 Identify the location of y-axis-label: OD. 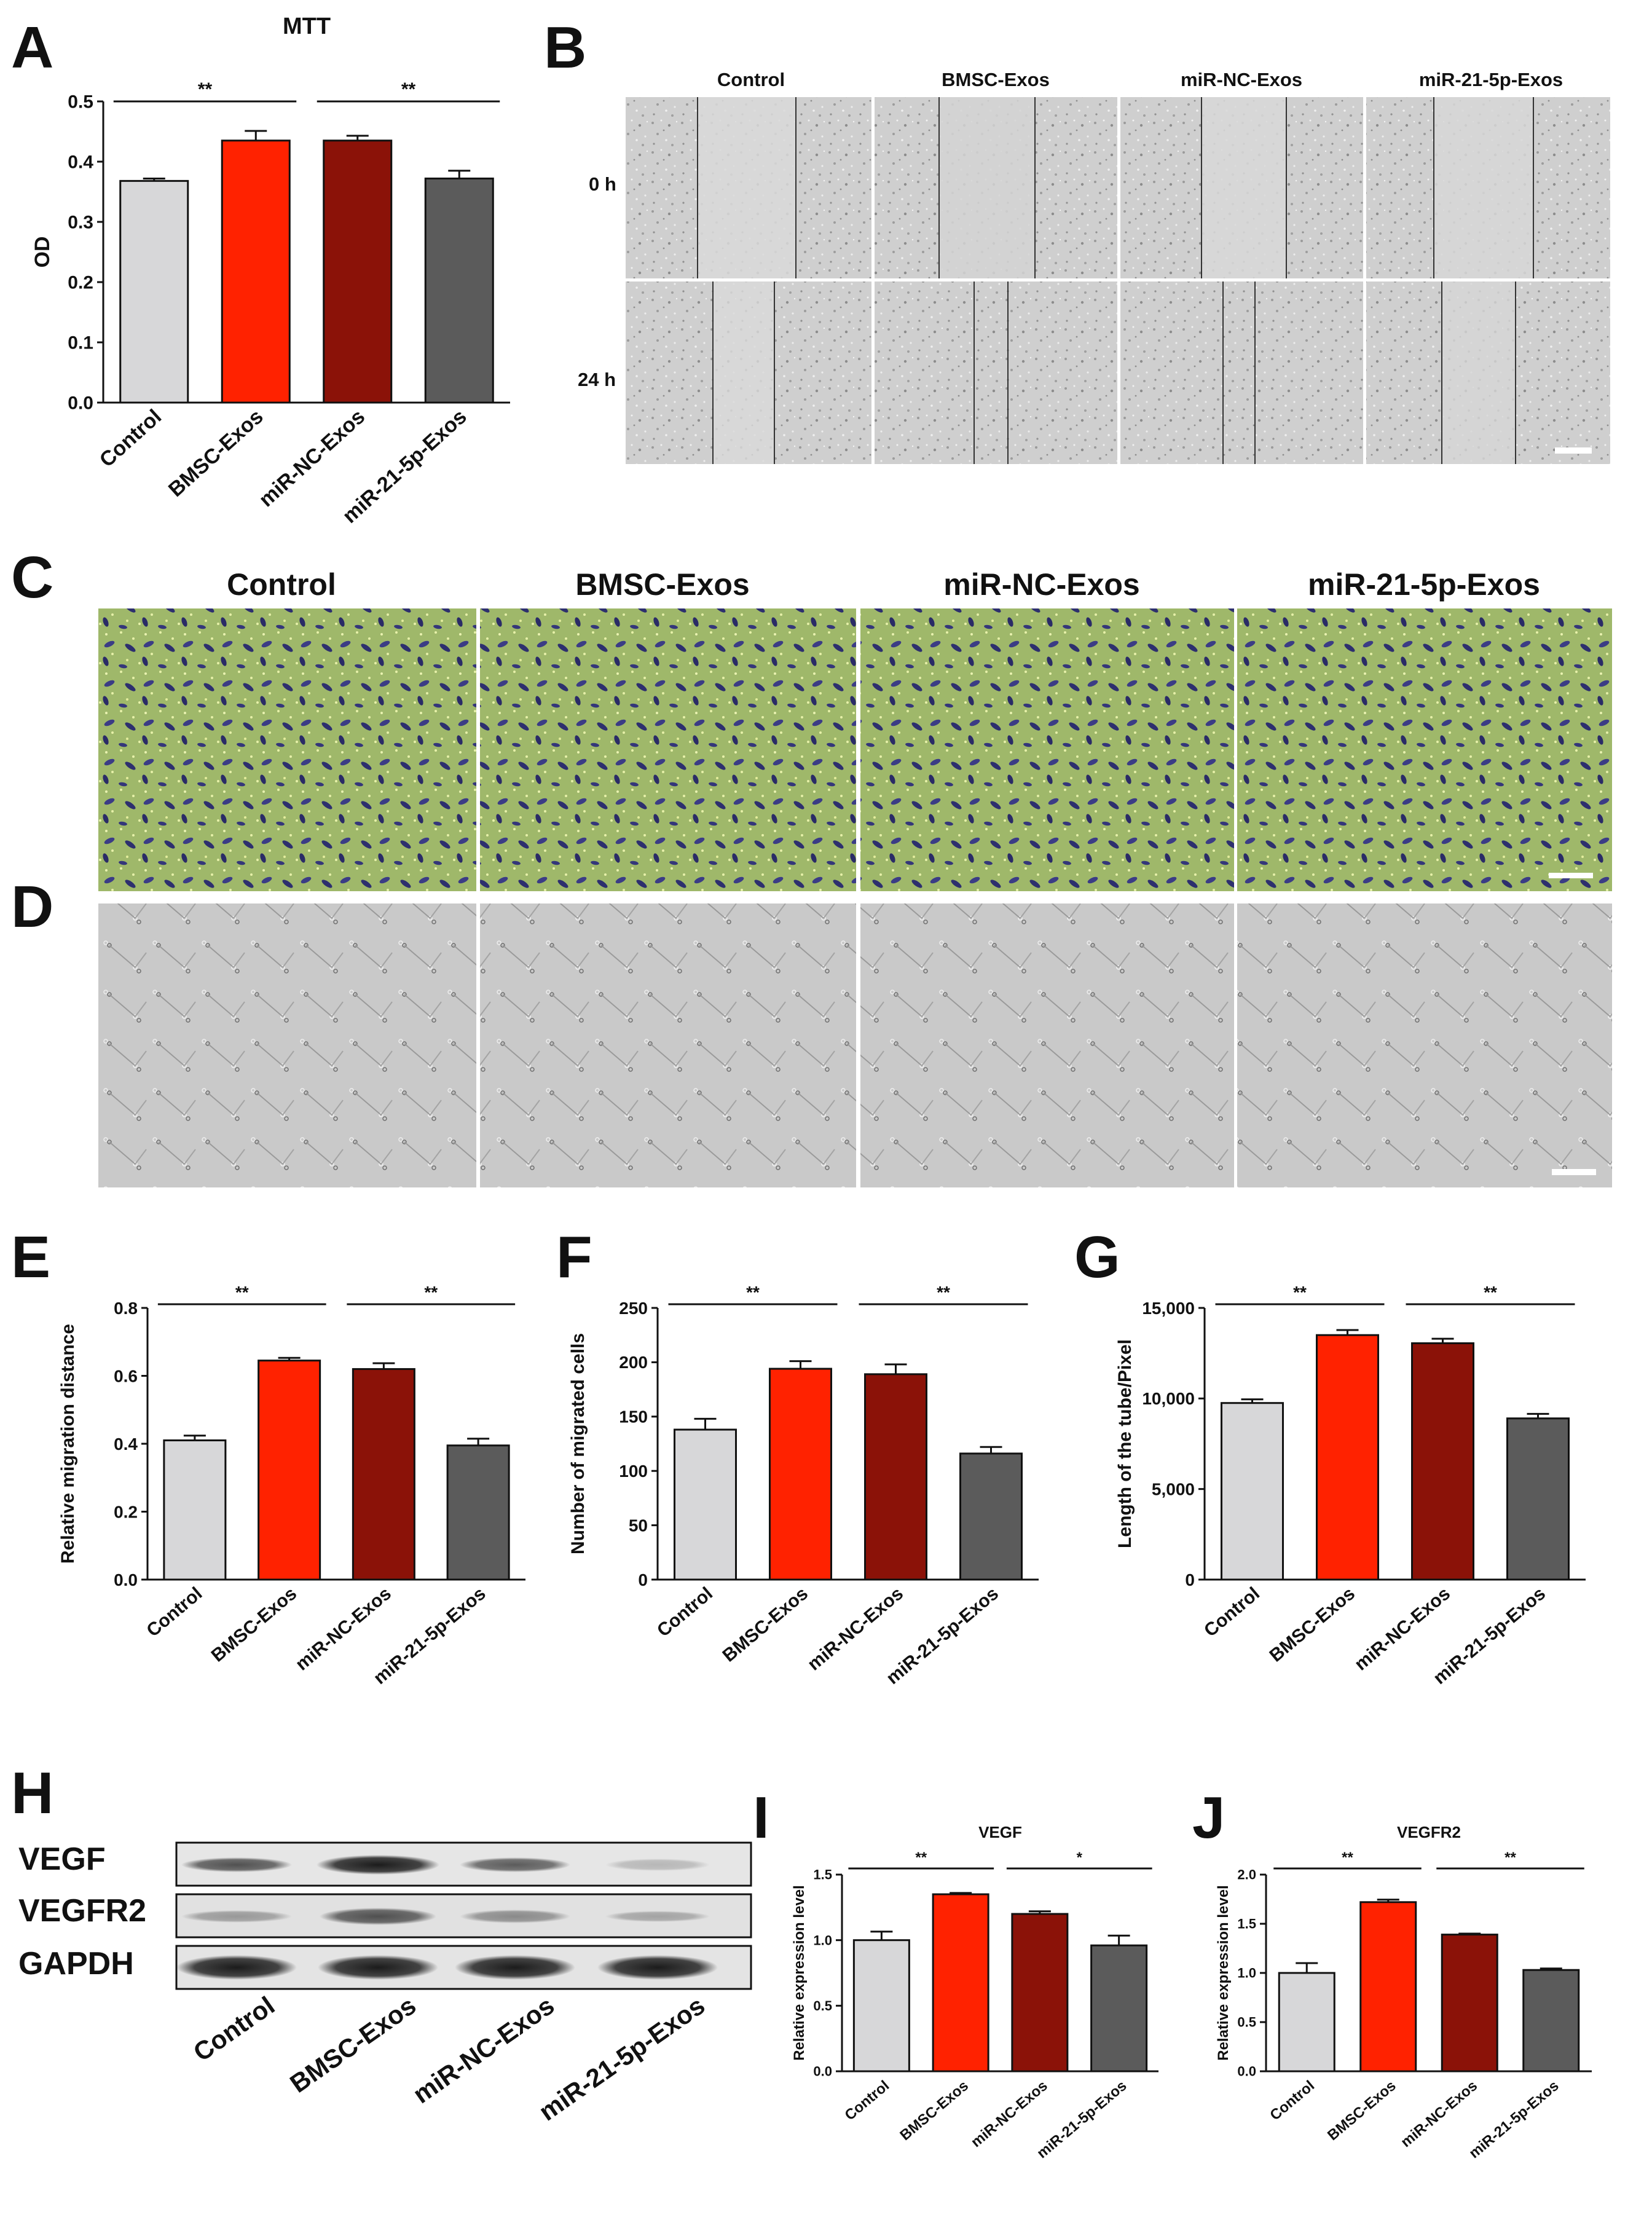
(42, 252).